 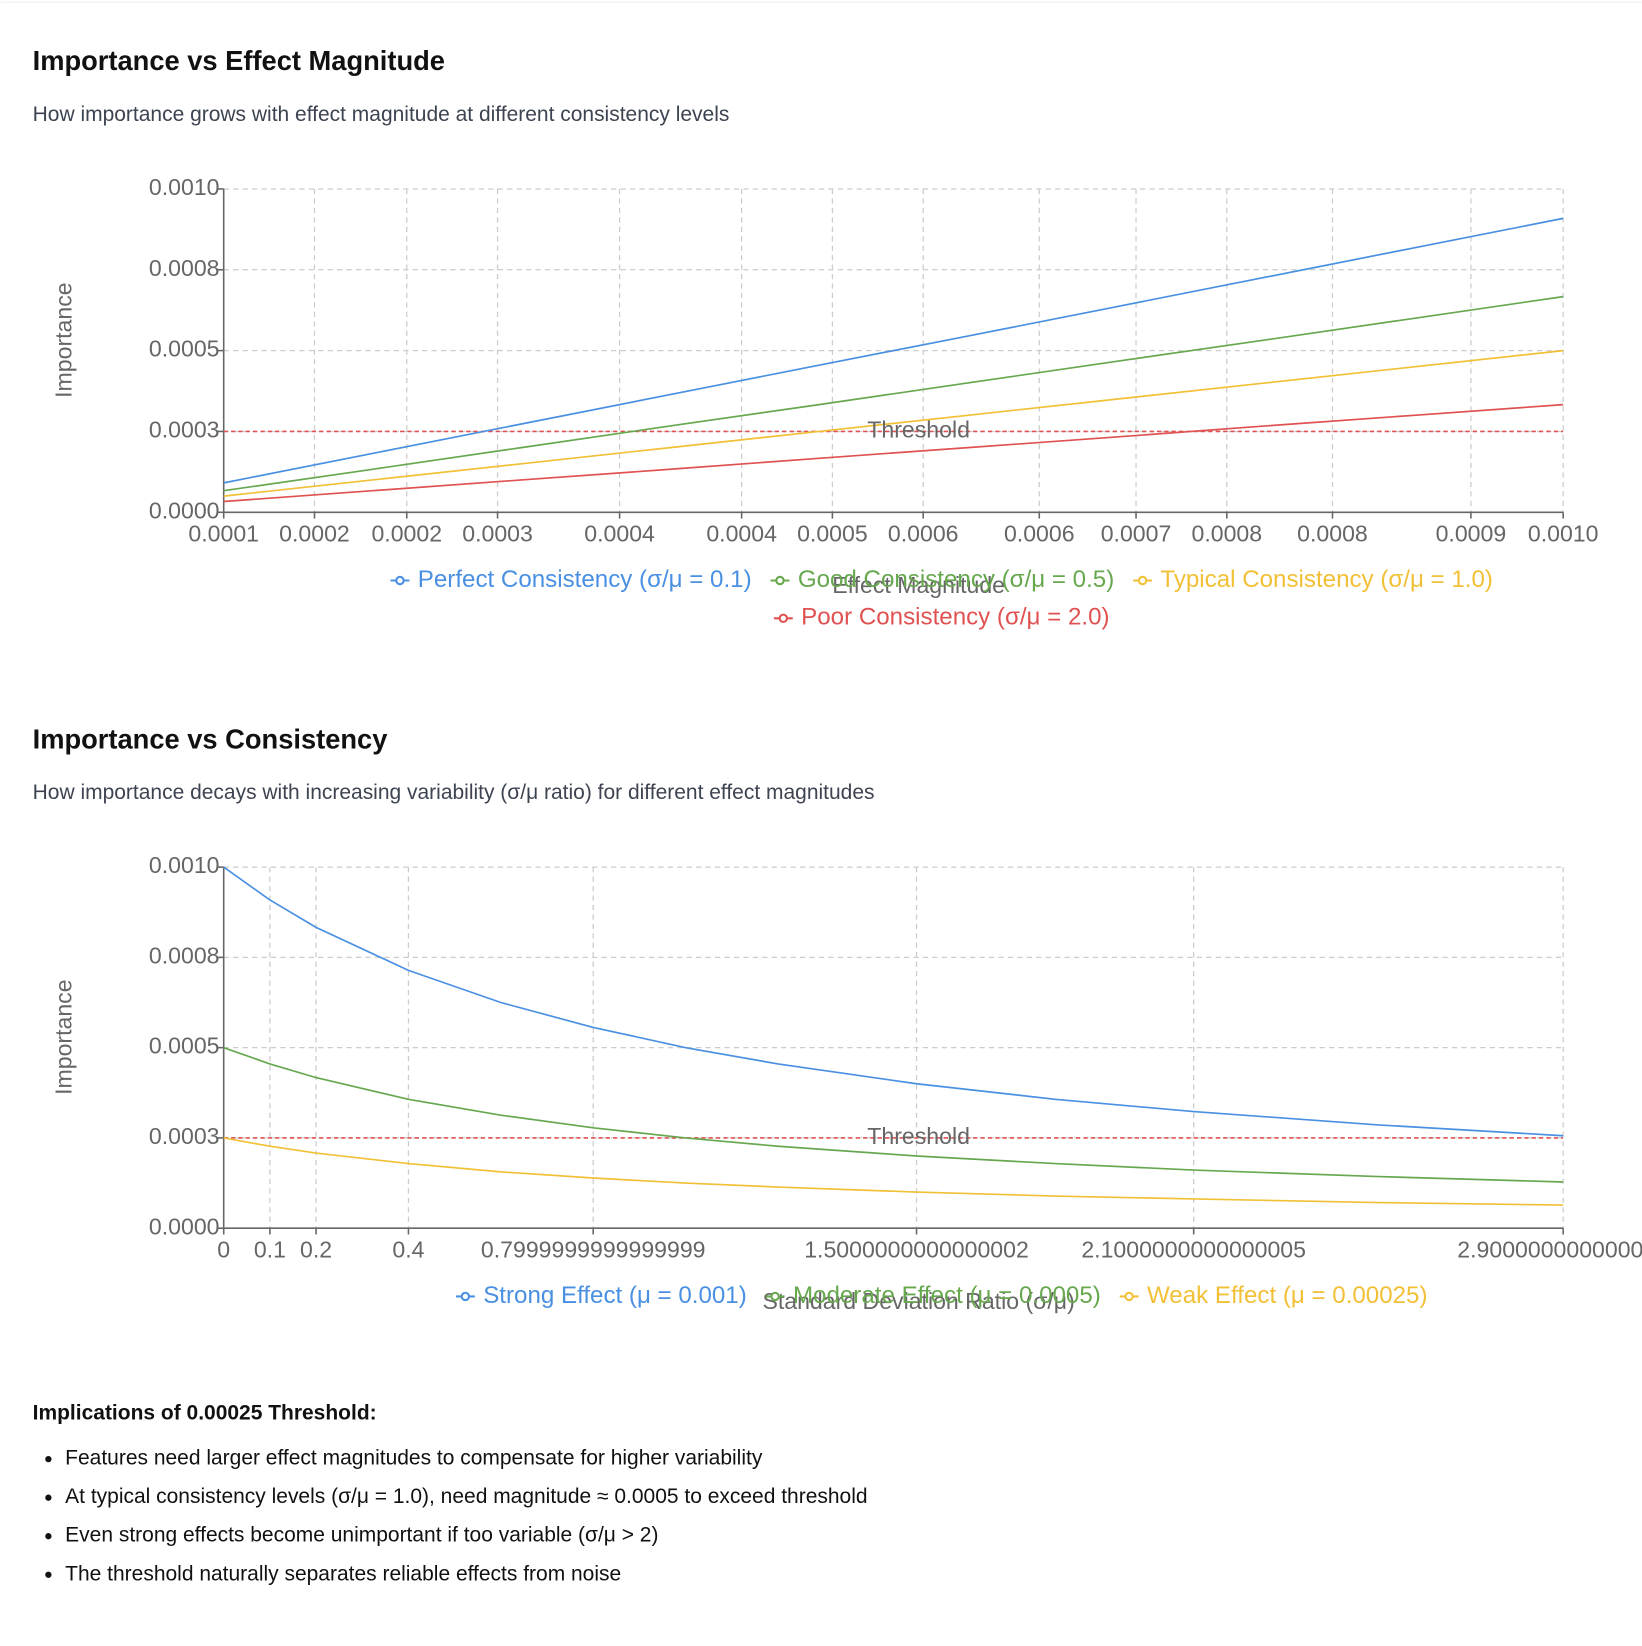 I want to click on x-tick-label: 0.7999999999999999, so click(x=593, y=1249).